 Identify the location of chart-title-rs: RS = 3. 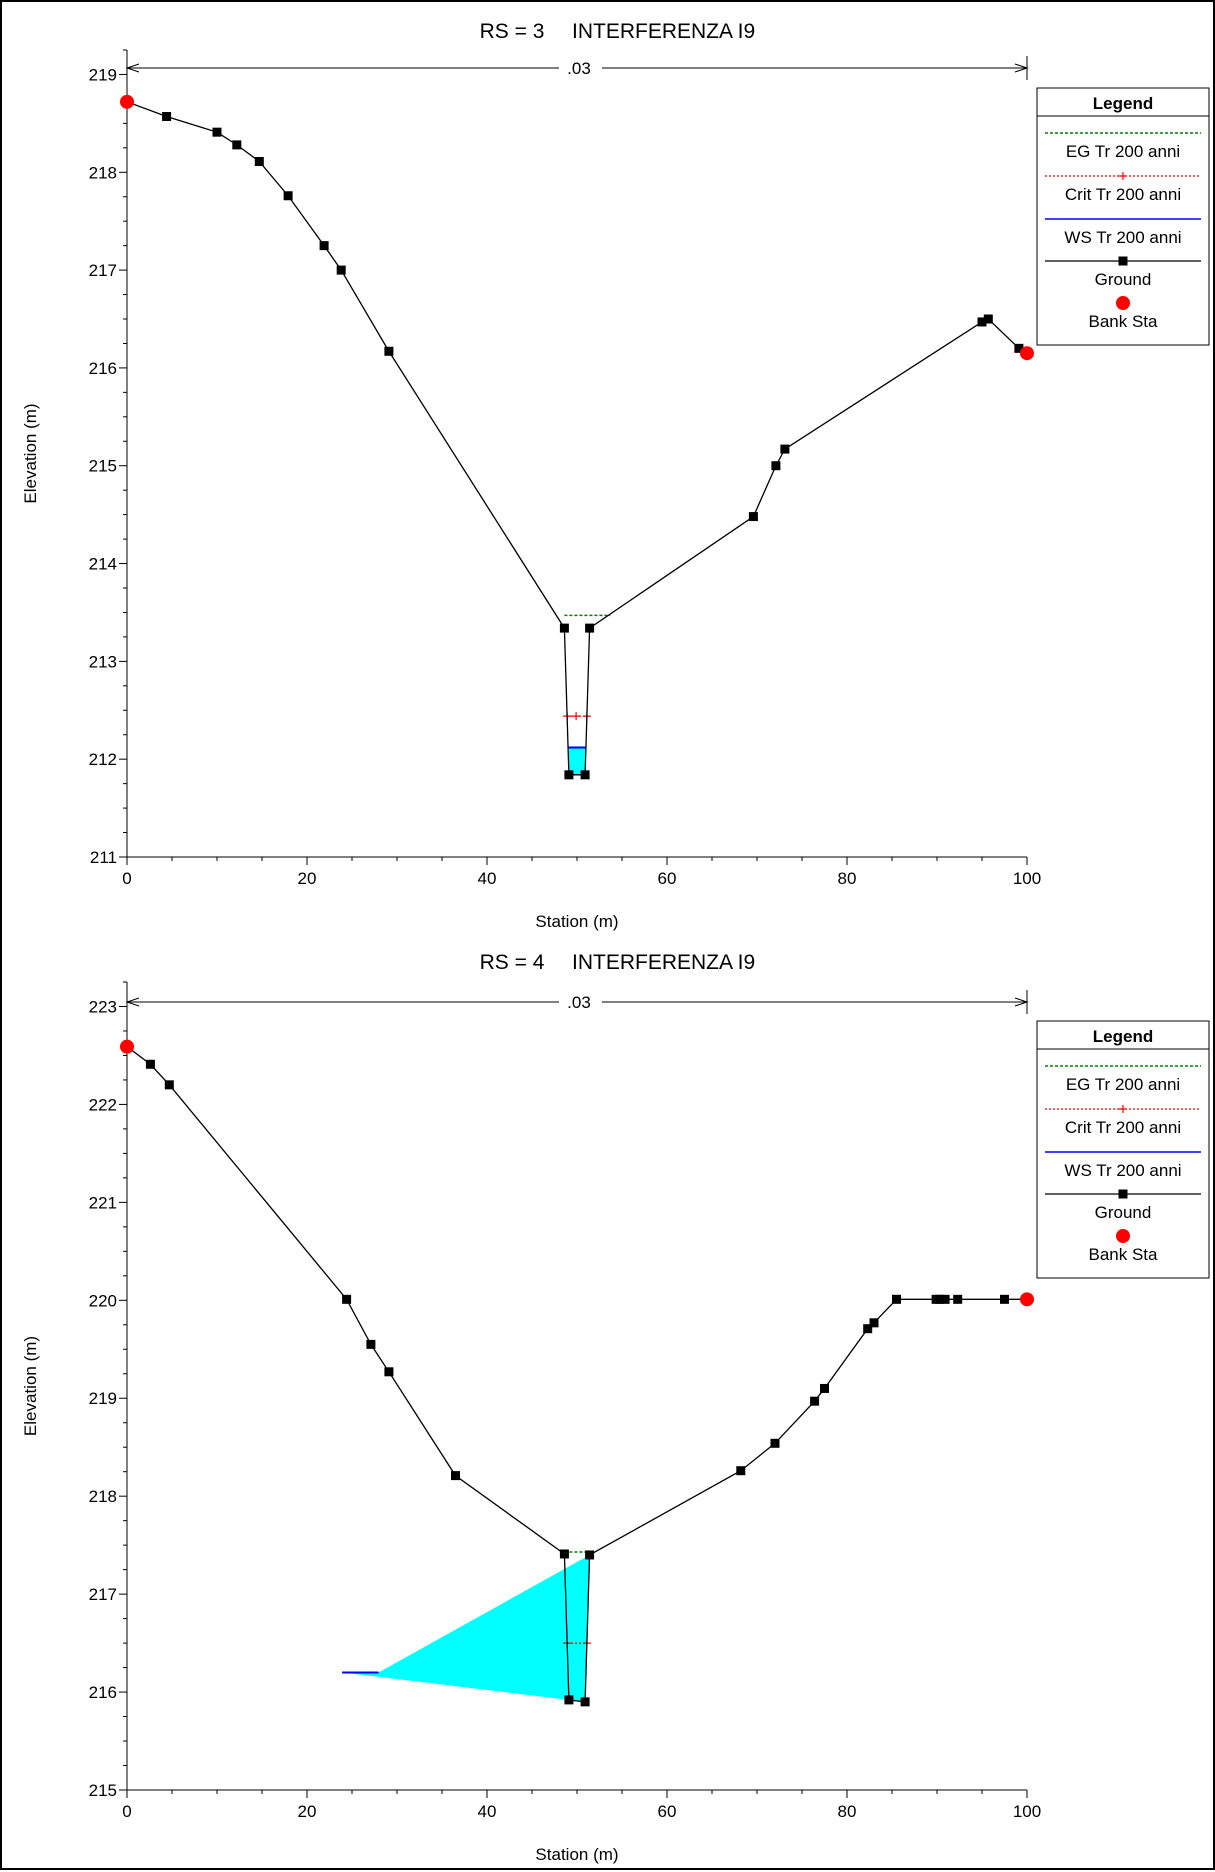
(512, 31).